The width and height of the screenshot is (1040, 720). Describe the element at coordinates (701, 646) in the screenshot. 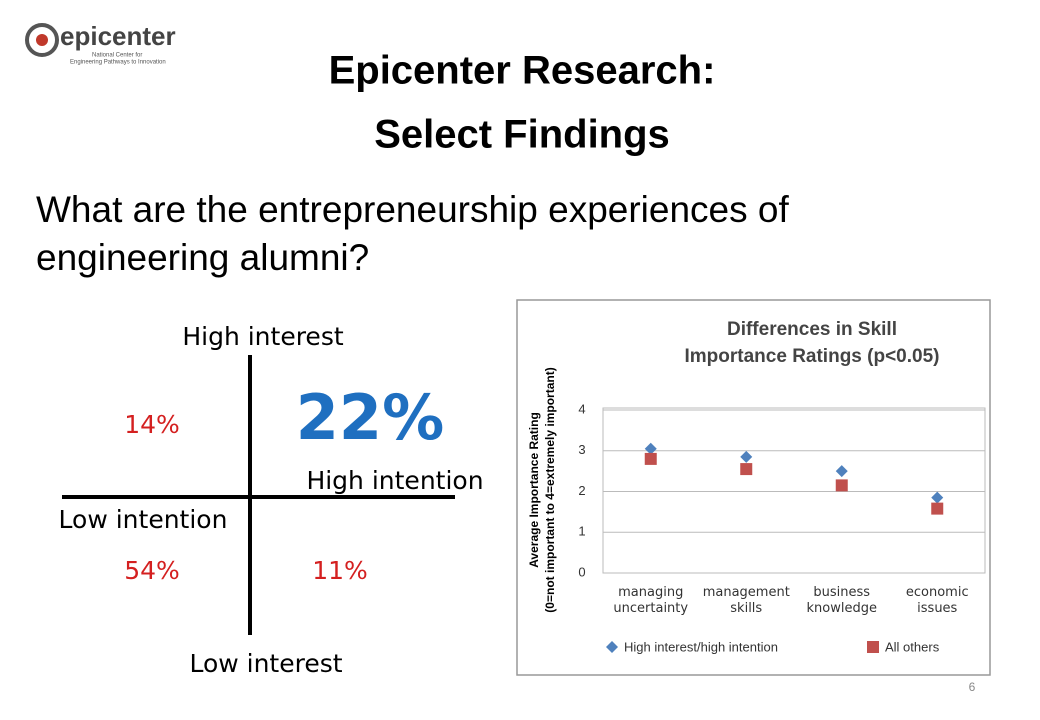

I see `legend-label: High interest/high intention` at that location.